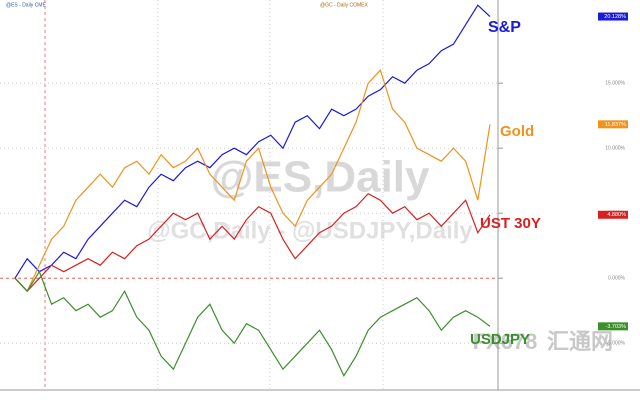 This screenshot has width=640, height=400. What do you see at coordinates (616, 327) in the screenshot?
I see `end-value-label: -3.703%` at bounding box center [616, 327].